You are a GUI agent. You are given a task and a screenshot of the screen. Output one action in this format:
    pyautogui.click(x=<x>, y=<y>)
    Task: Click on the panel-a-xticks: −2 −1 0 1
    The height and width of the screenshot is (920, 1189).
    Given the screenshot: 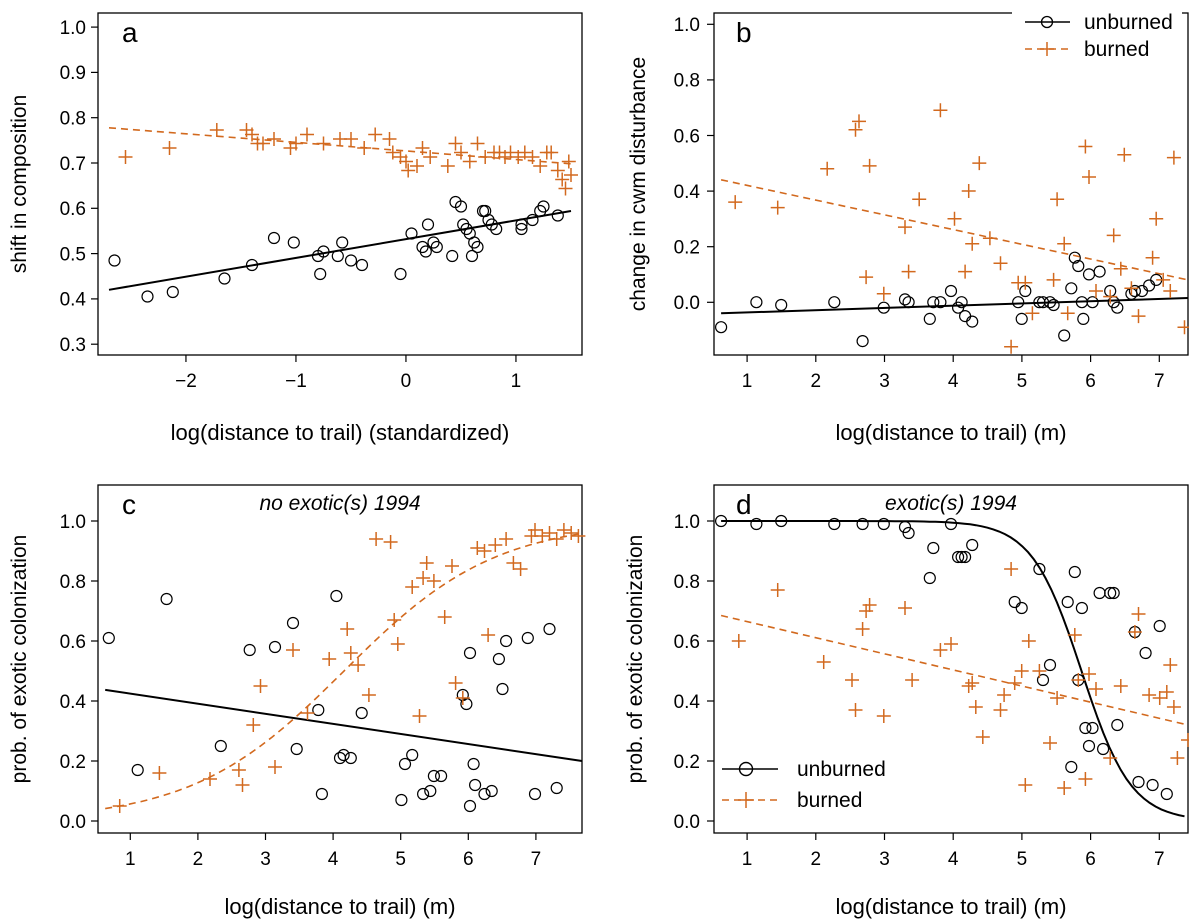 What is the action you would take?
    pyautogui.click(x=348, y=373)
    